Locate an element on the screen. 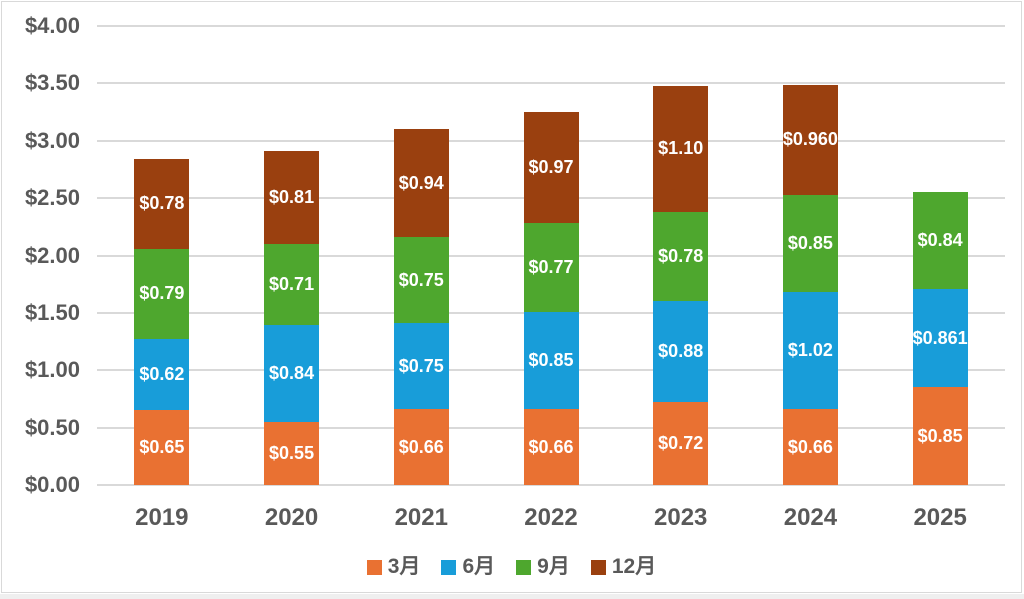  bar-segment-9月-2020: $0.71 is located at coordinates (292, 285).